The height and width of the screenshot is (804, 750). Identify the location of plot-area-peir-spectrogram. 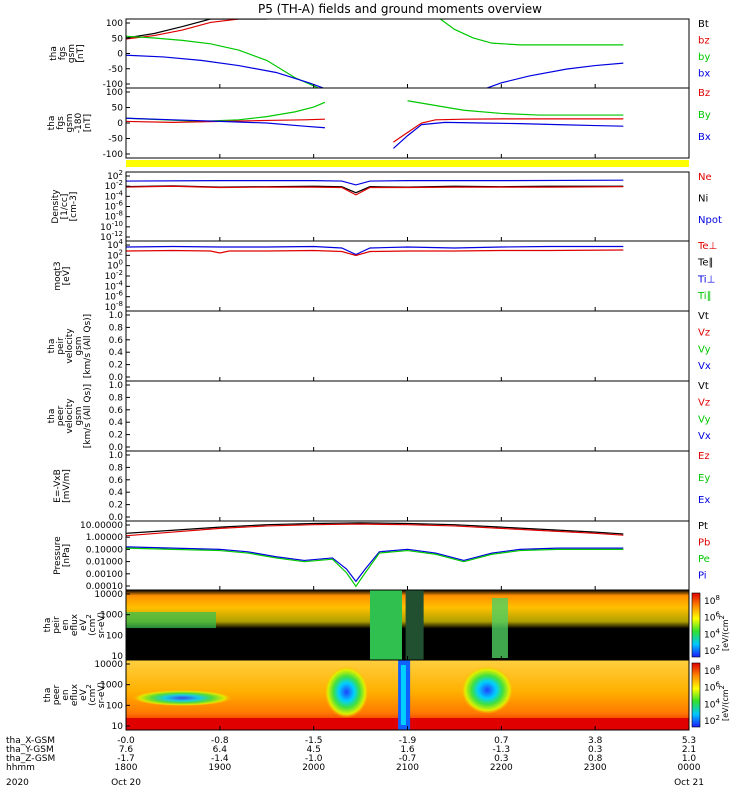
(407, 625).